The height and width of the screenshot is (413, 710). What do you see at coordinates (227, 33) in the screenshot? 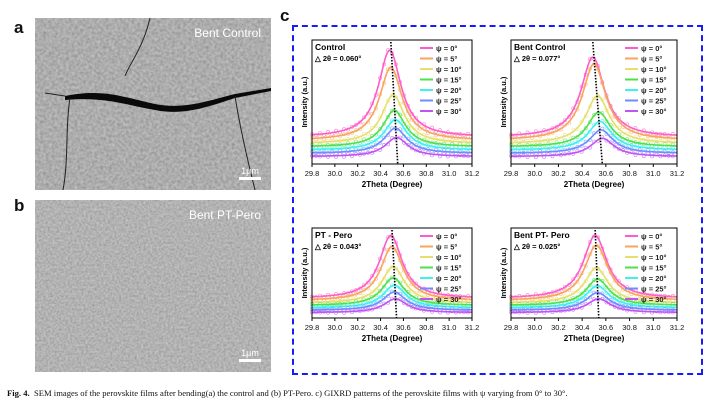
I see `sem-title: Bent Control` at bounding box center [227, 33].